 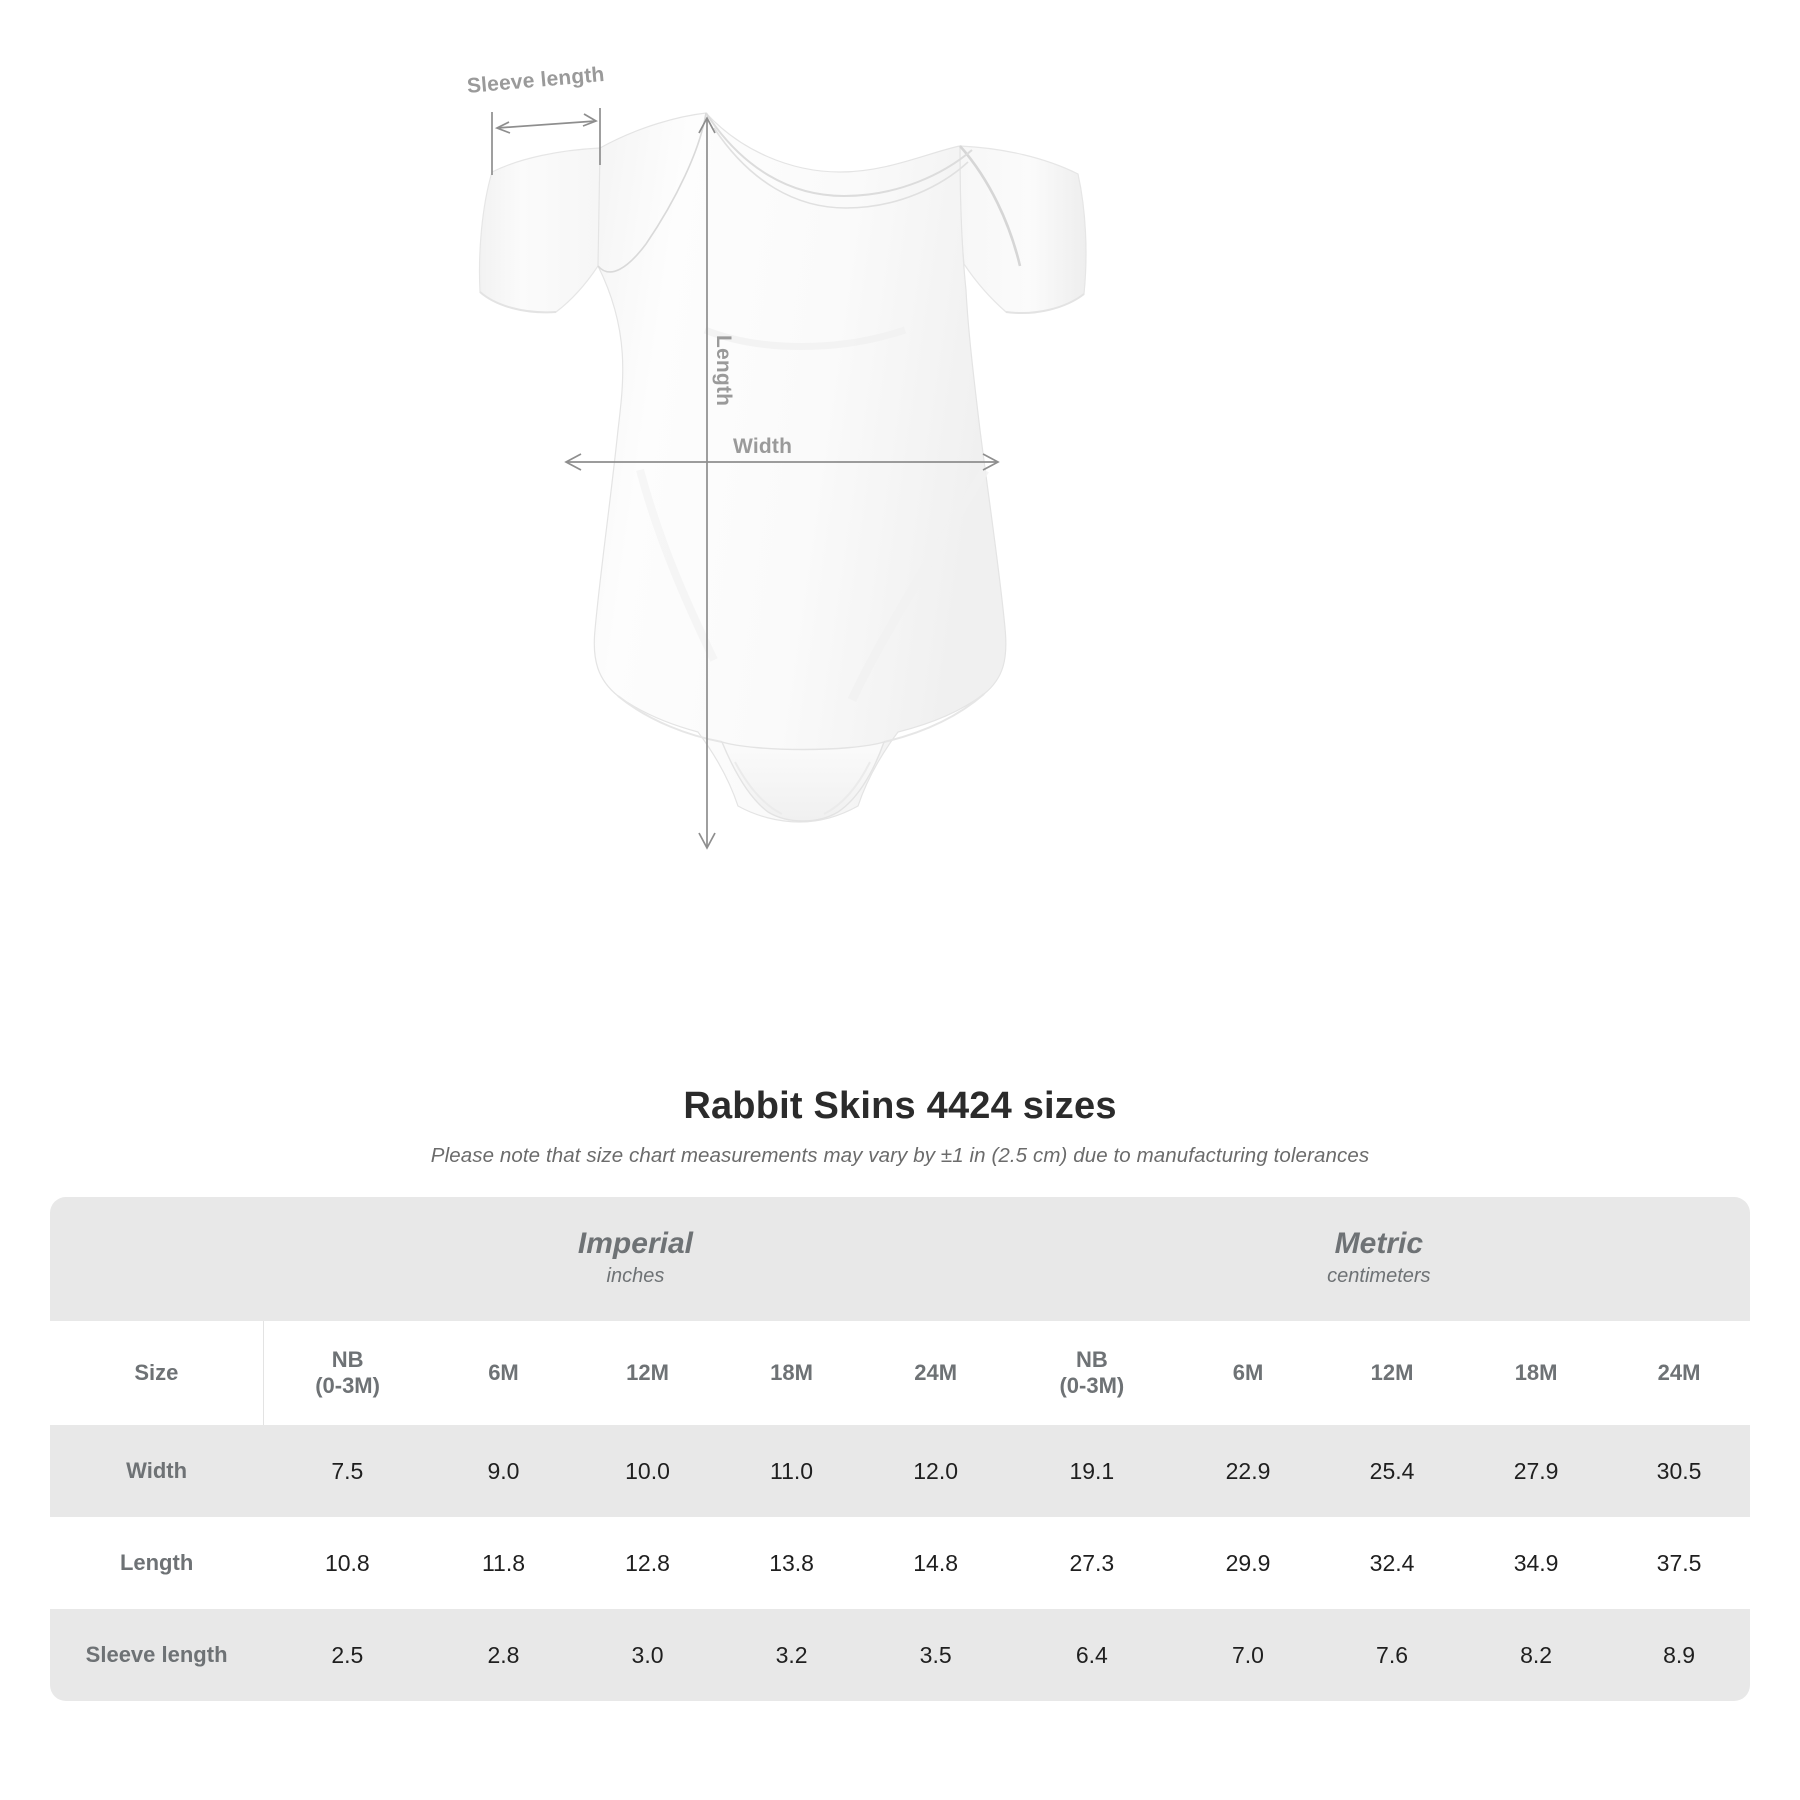 I want to click on unit-group-row: Imperial inches Metric centimeters, so click(x=900, y=1259).